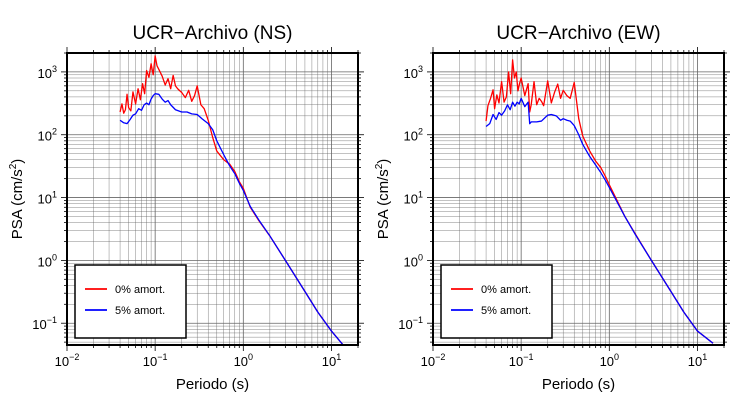  What do you see at coordinates (578, 33) in the screenshot?
I see `chart-title: UCR−Archivo (EW)` at bounding box center [578, 33].